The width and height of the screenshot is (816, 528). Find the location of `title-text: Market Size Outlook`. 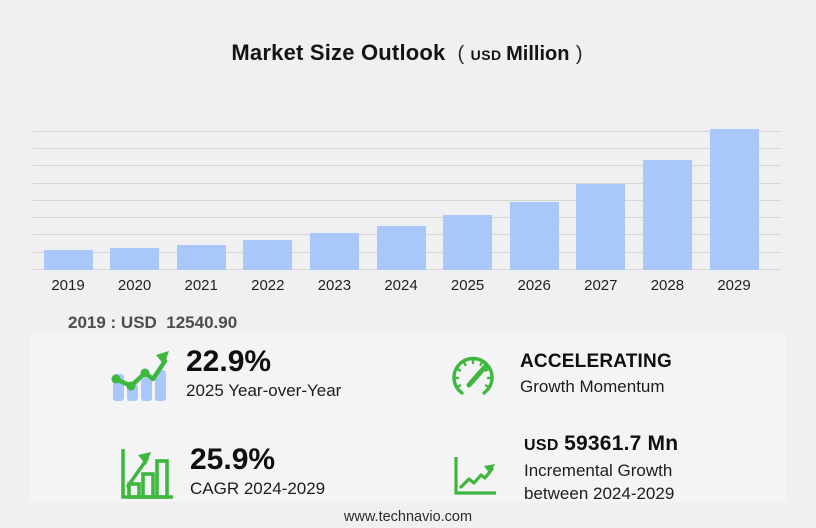

title-text: Market Size Outlook is located at coordinates (338, 52).